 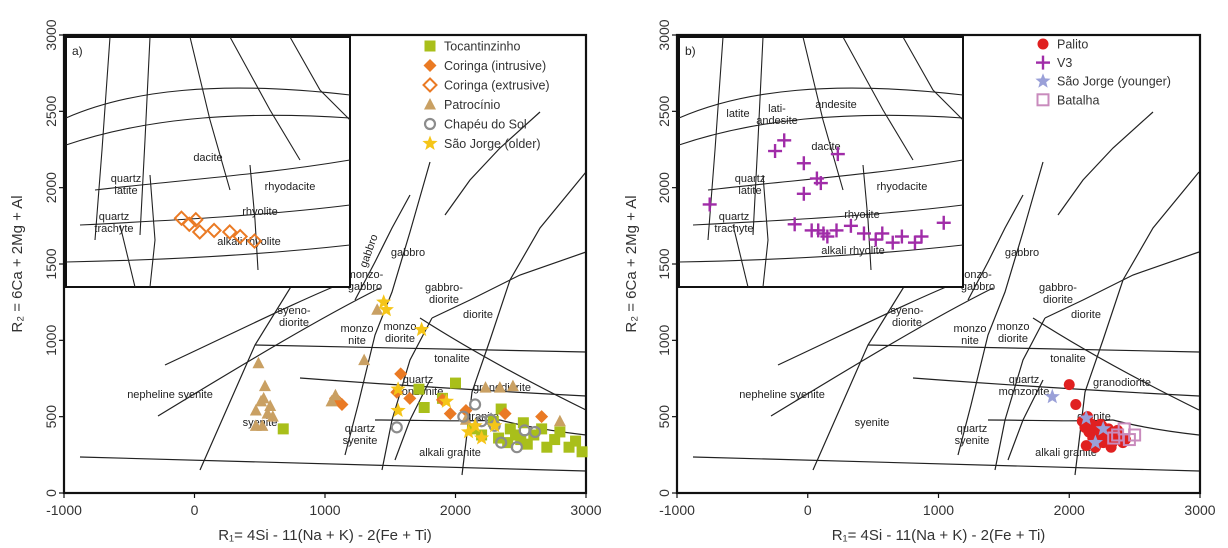 I want to click on panel-b-legend-entry: V3, so click(x=1064, y=63).